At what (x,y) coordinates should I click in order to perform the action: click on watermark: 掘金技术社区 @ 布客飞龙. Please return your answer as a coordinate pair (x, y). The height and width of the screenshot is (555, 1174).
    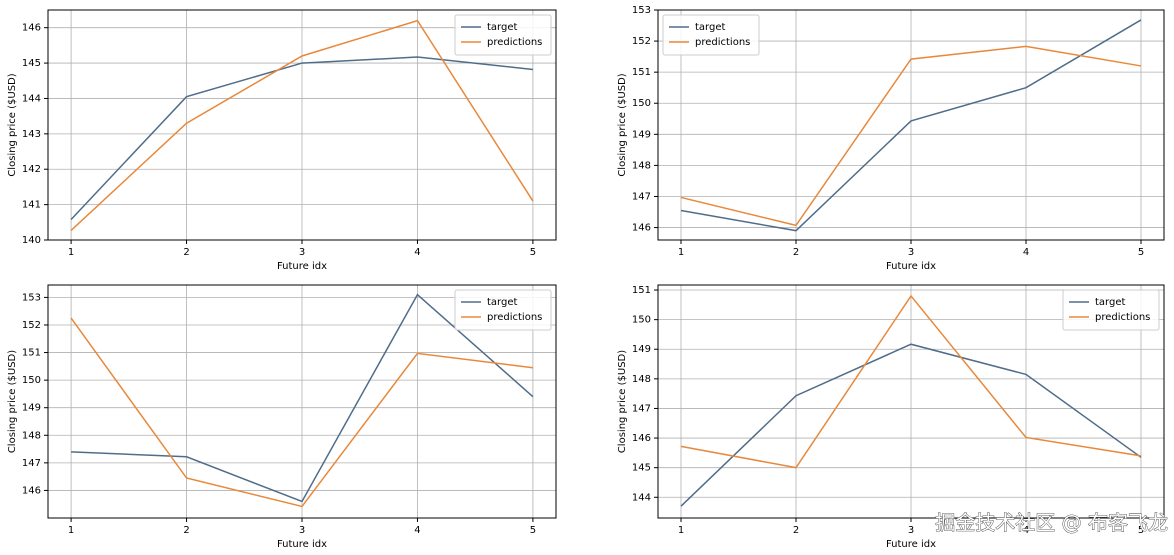
    Looking at the image, I should click on (1051, 523).